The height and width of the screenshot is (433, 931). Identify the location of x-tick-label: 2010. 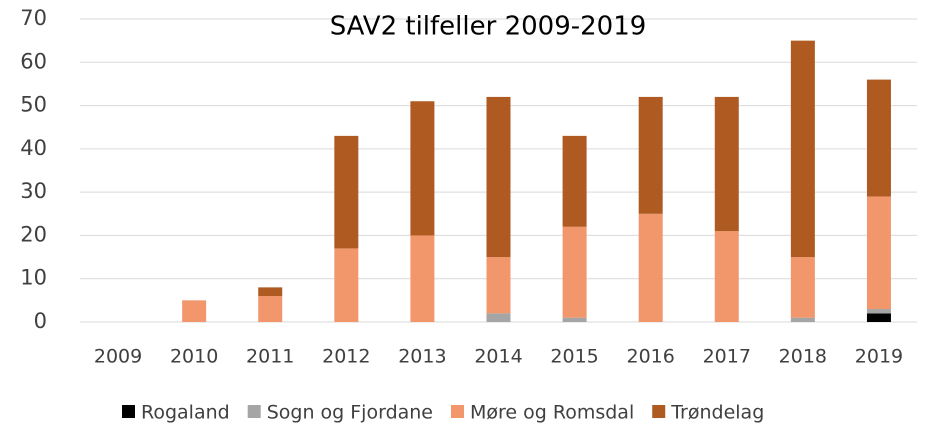
(194, 357).